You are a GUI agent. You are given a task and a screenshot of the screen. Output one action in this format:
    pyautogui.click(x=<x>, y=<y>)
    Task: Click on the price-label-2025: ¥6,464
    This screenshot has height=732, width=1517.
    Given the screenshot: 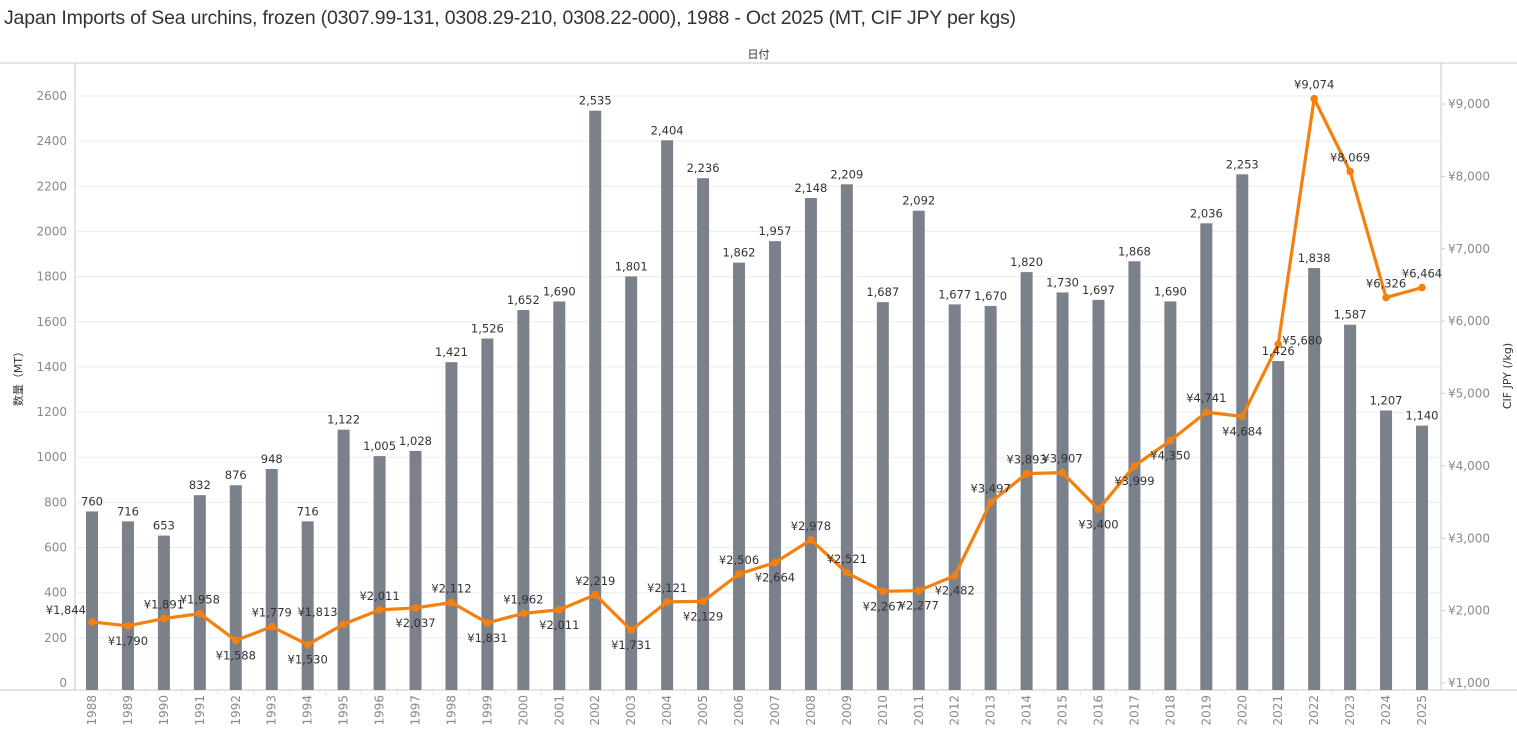 What is the action you would take?
    pyautogui.click(x=1422, y=274)
    